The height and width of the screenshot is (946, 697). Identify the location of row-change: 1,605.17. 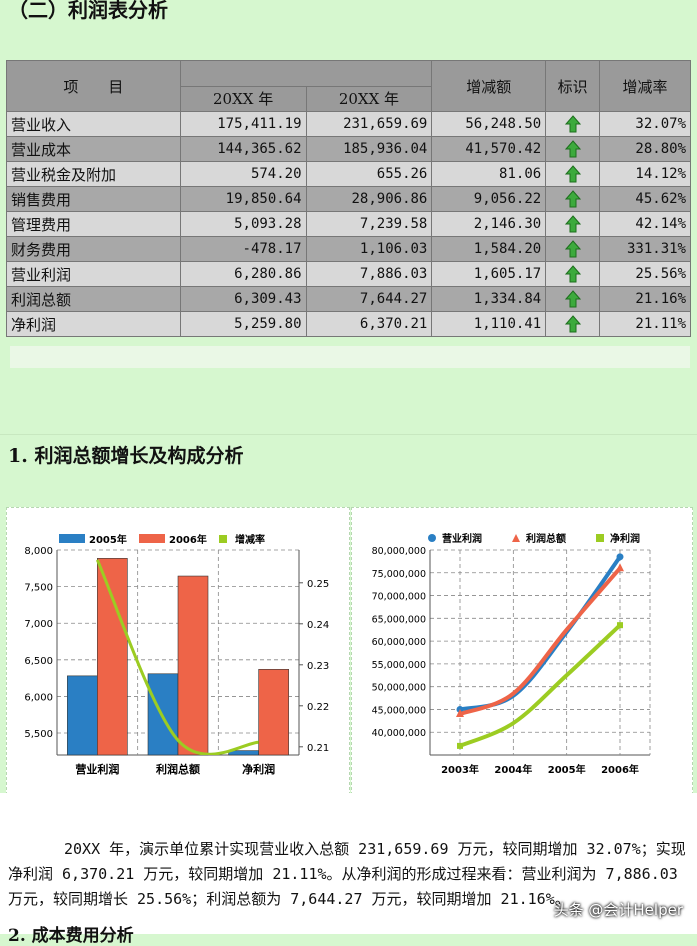
(489, 274).